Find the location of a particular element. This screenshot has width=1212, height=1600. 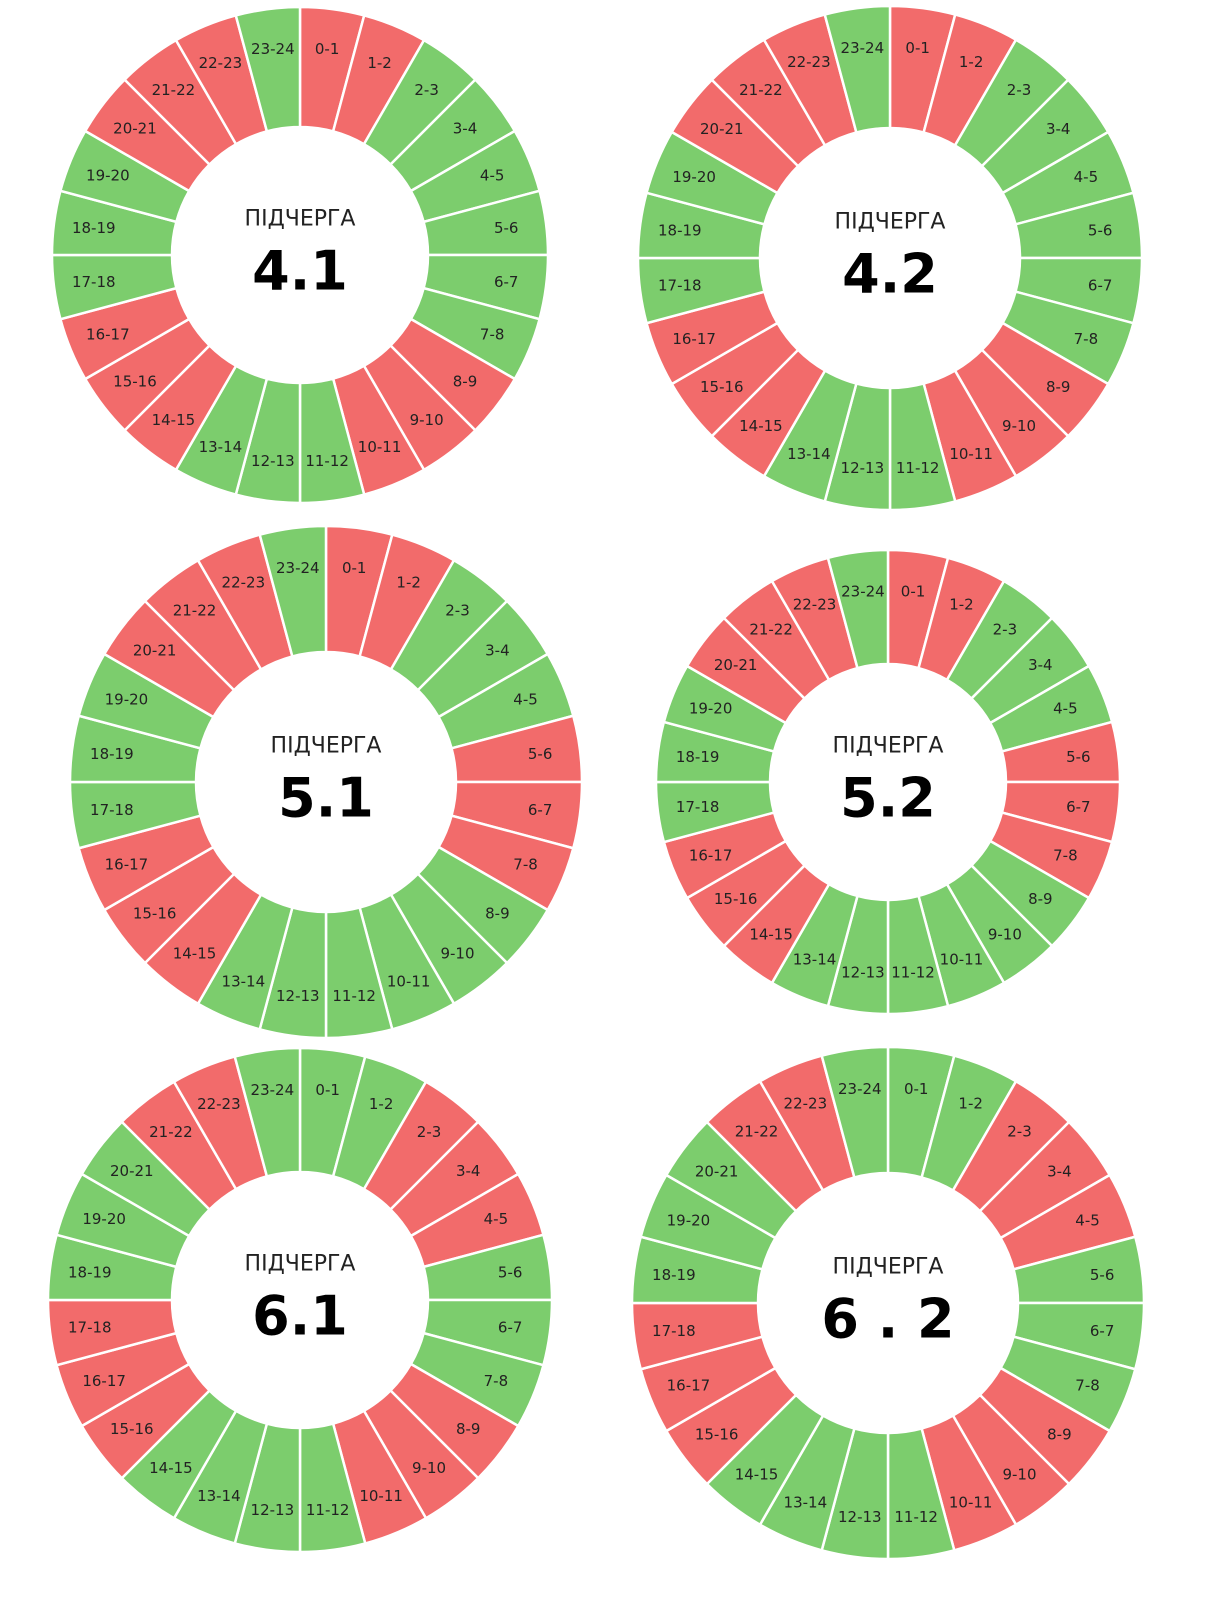

center-number: 6.1 is located at coordinates (300, 1316).